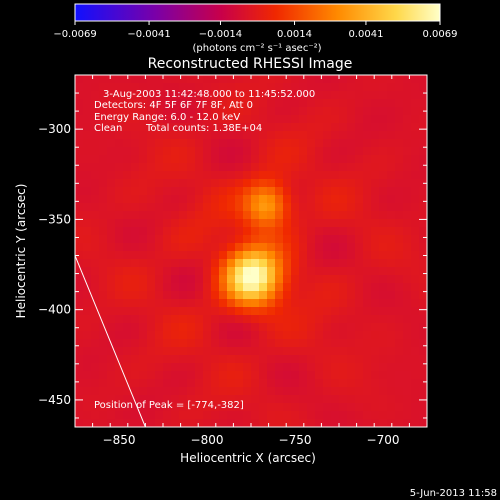  What do you see at coordinates (119, 440) in the screenshot?
I see `x-tick-label: −850` at bounding box center [119, 440].